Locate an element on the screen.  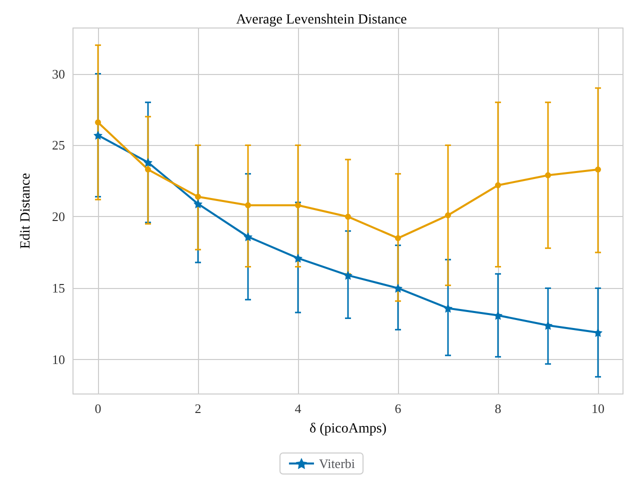
y-tick-label: 30 is located at coordinates (58, 74).